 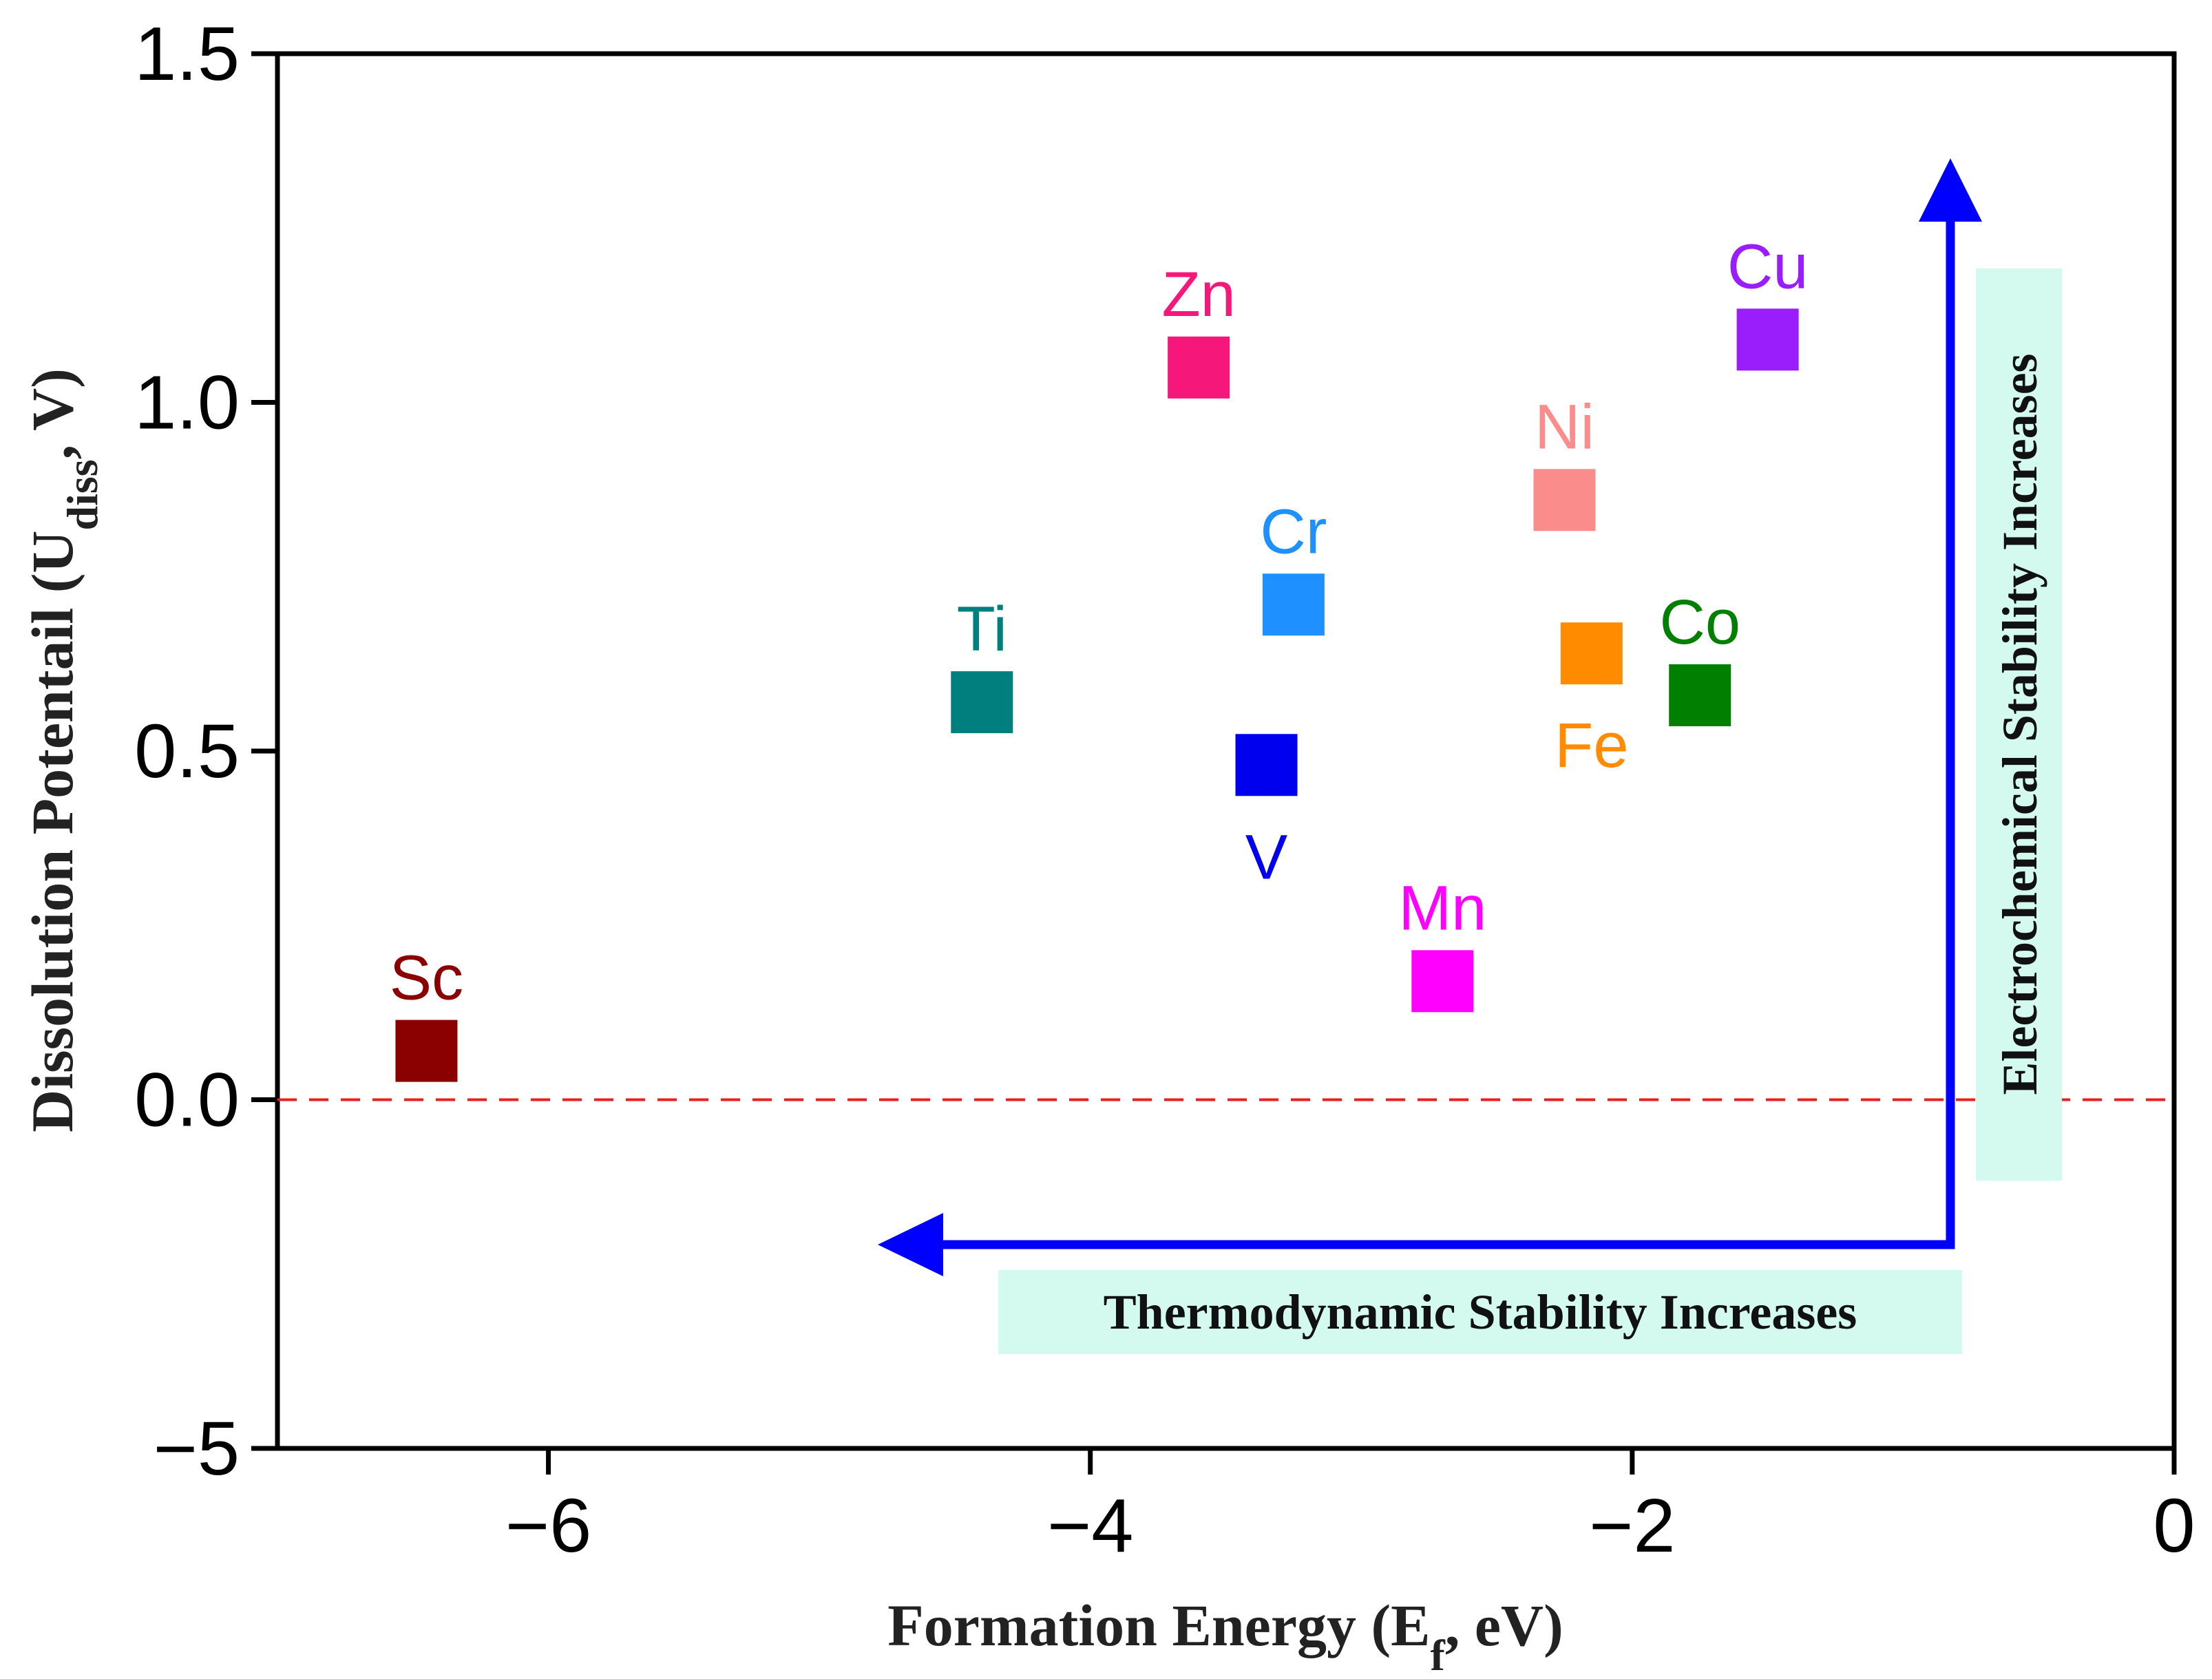 I want to click on point-label-mn: Mn, so click(x=1442, y=908).